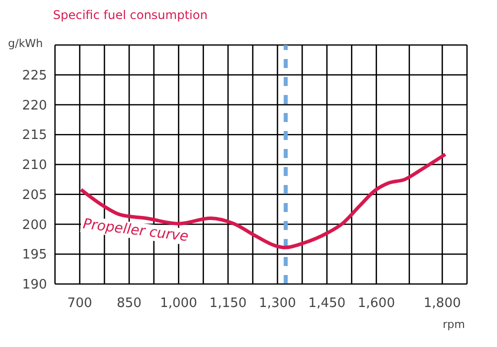 The height and width of the screenshot is (347, 497). I want to click on x-tick-label: 700, so click(79, 304).